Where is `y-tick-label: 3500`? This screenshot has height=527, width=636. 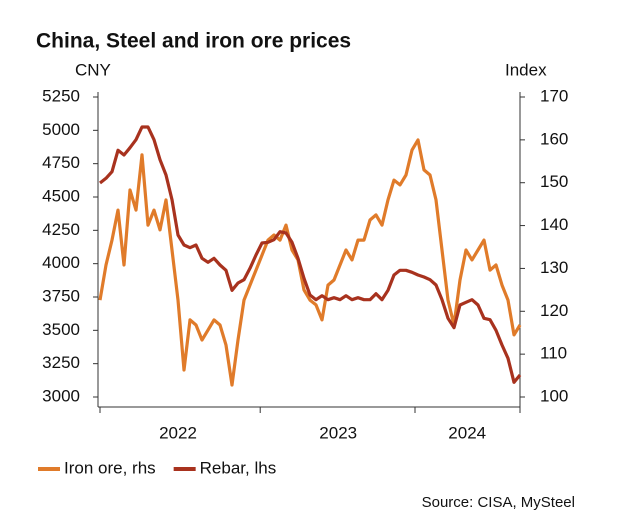 y-tick-label: 3500 is located at coordinates (61, 329).